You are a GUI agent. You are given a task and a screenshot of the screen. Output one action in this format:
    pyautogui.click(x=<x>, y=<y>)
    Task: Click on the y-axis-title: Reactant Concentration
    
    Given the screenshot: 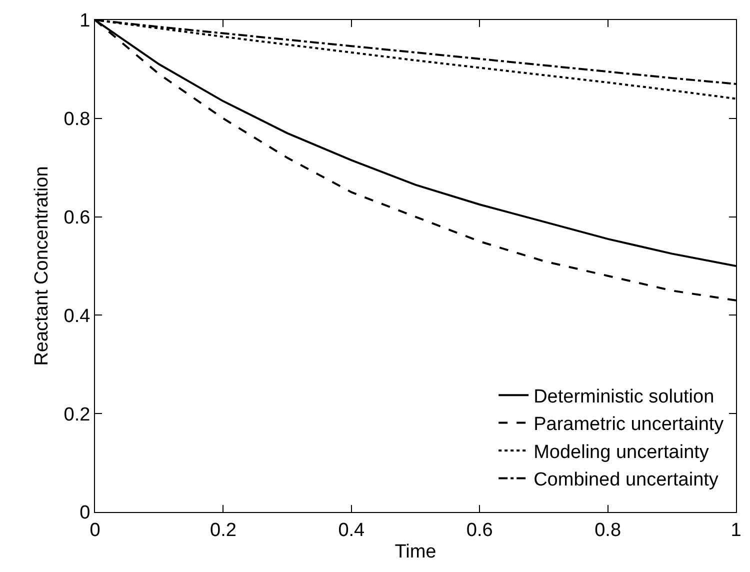 What is the action you would take?
    pyautogui.click(x=42, y=266)
    